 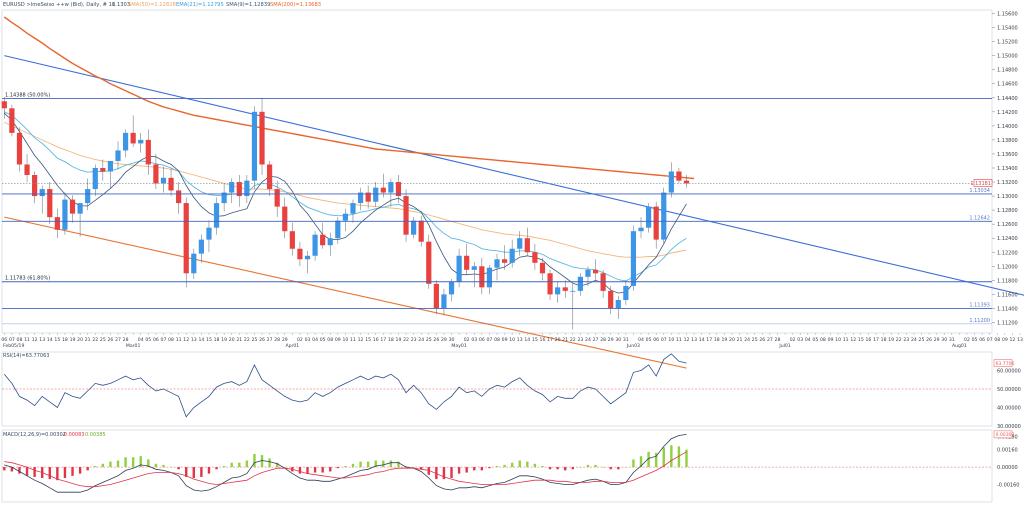 What do you see at coordinates (717, 340) in the screenshot?
I see `date-tick-label: 18` at bounding box center [717, 340].